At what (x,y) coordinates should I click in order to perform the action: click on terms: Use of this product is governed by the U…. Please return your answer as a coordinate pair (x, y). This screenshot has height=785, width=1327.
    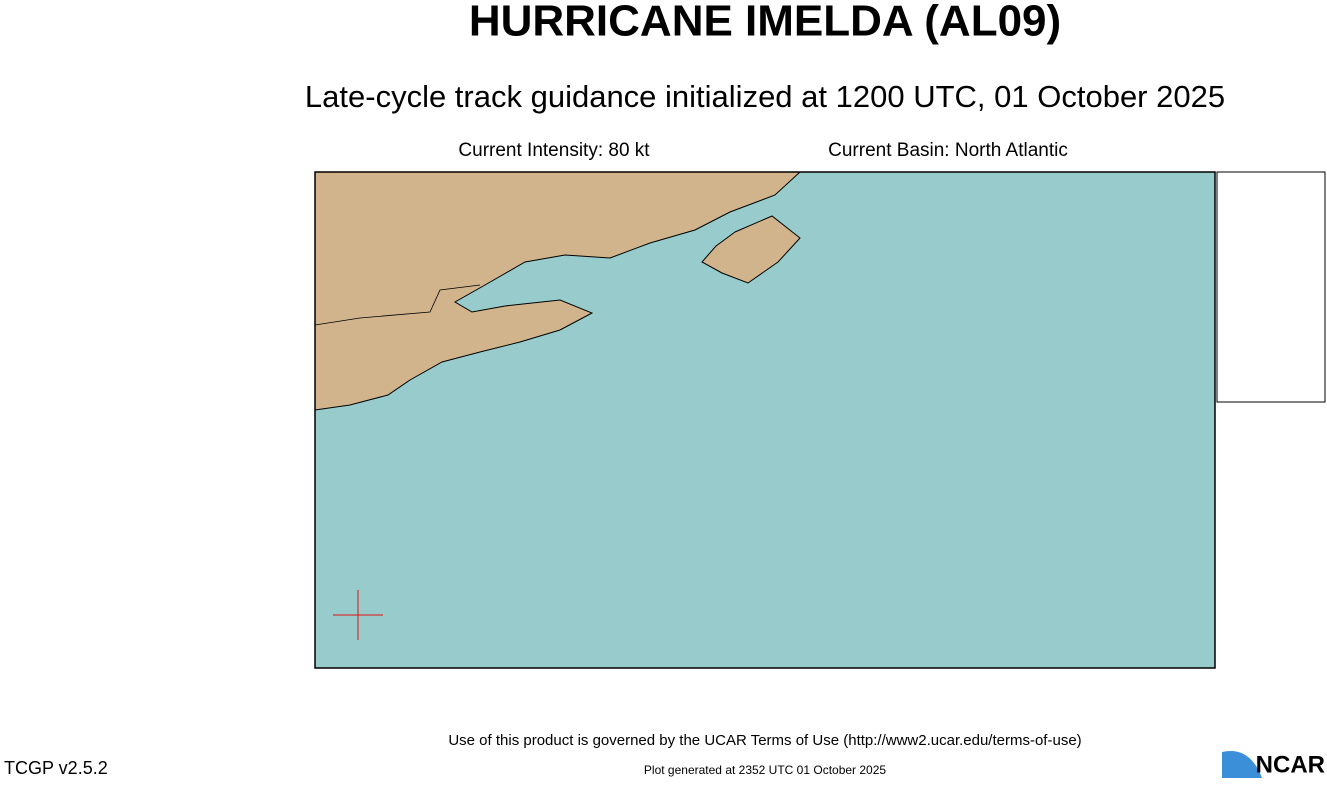
    Looking at the image, I should click on (764, 740).